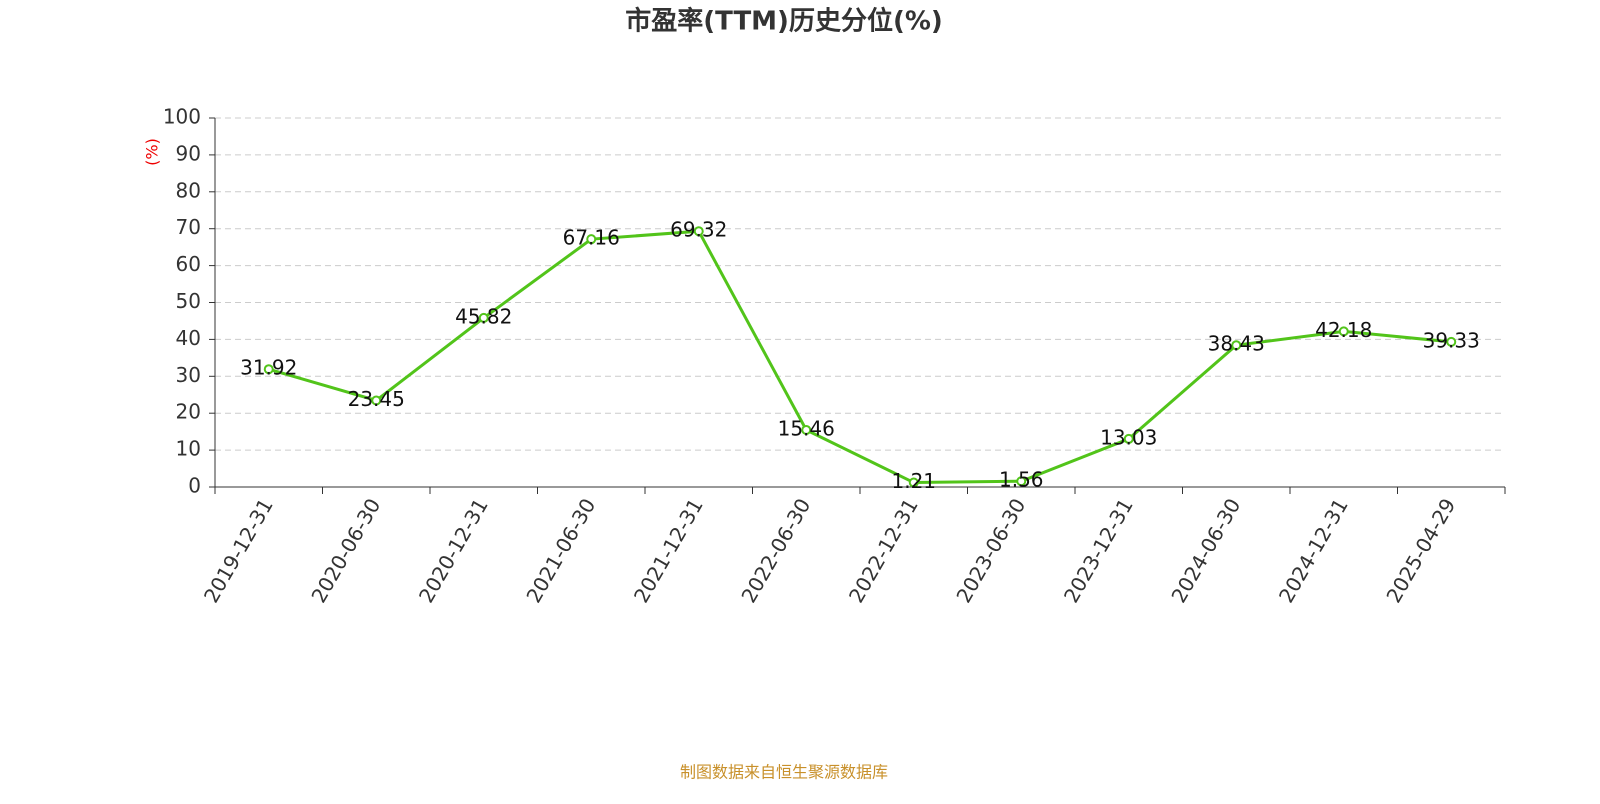 This screenshot has height=804, width=1600. Describe the element at coordinates (188, 264) in the screenshot. I see `y-tick-label: 60` at that location.